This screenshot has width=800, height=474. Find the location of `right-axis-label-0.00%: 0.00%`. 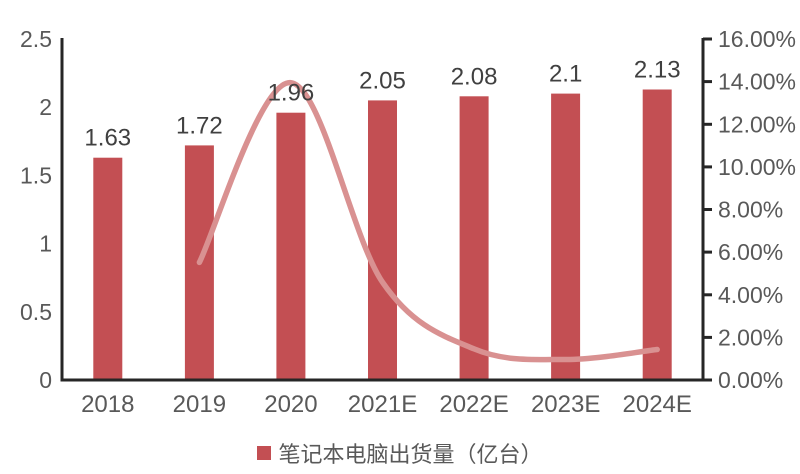

right-axis-label-0.00%: 0.00% is located at coordinates (750, 380).